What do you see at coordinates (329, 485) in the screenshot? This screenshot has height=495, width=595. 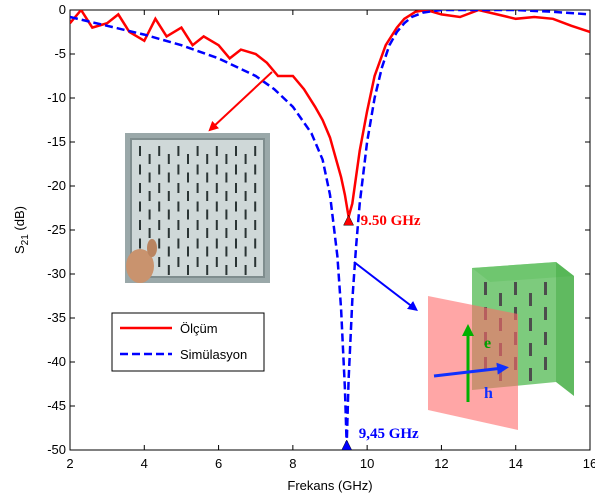 I see `x-axis-title: Frekans (GHz)` at bounding box center [329, 485].